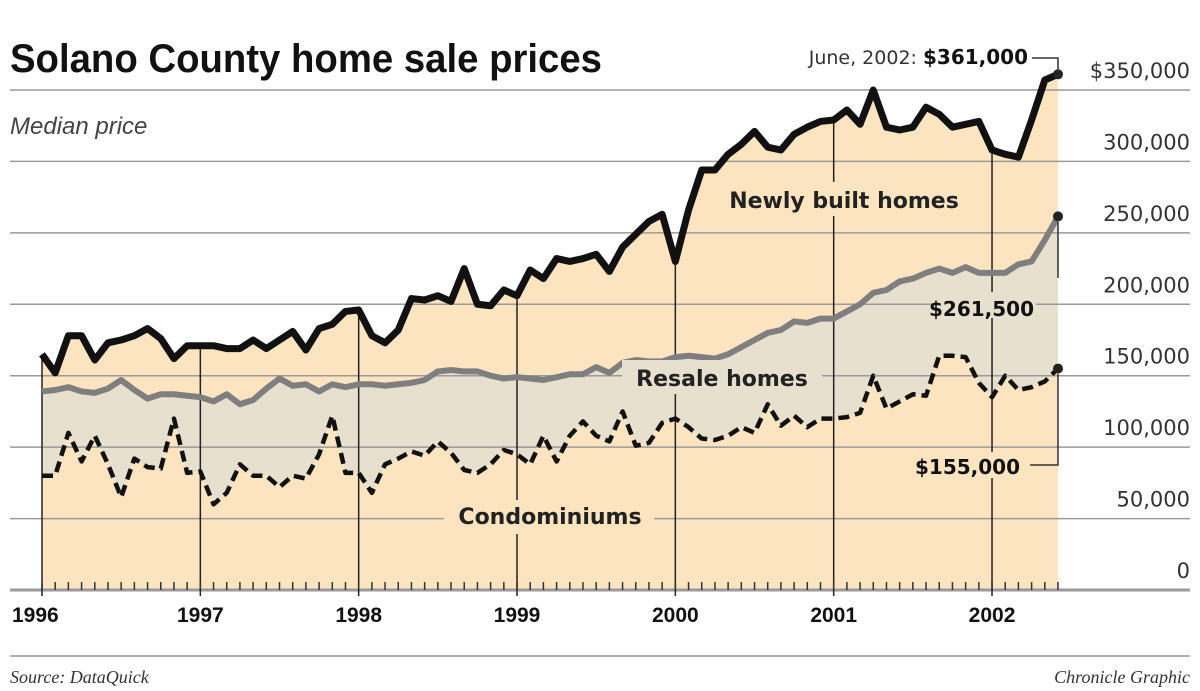  What do you see at coordinates (1058, 368) in the screenshot?
I see `end-point-condominiums` at bounding box center [1058, 368].